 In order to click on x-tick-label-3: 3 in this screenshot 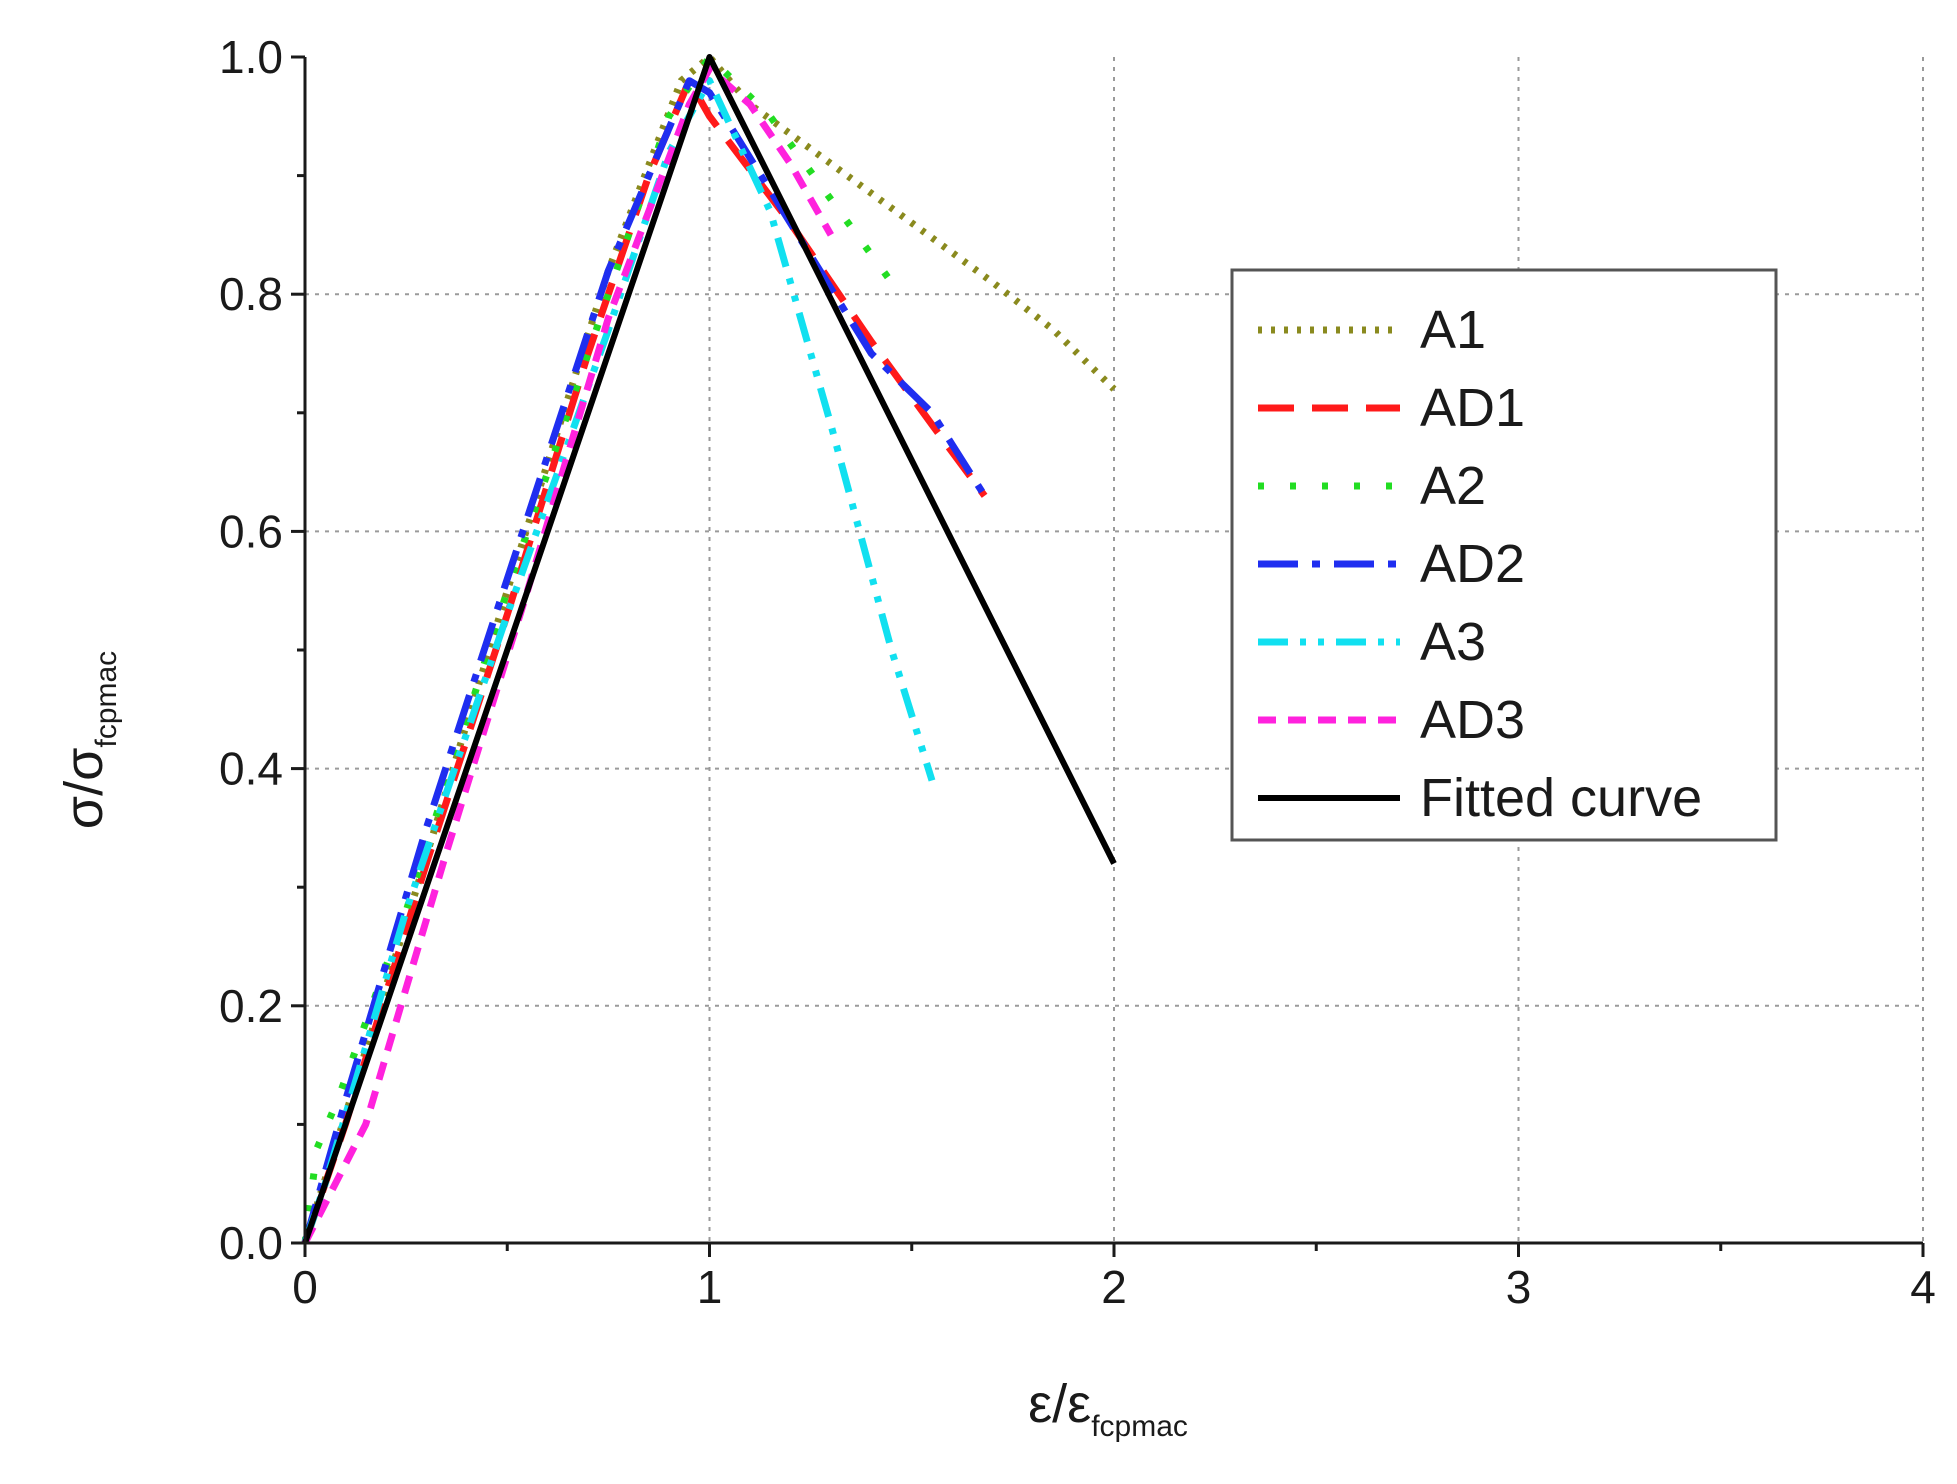, I will do `click(1519, 1287)`.